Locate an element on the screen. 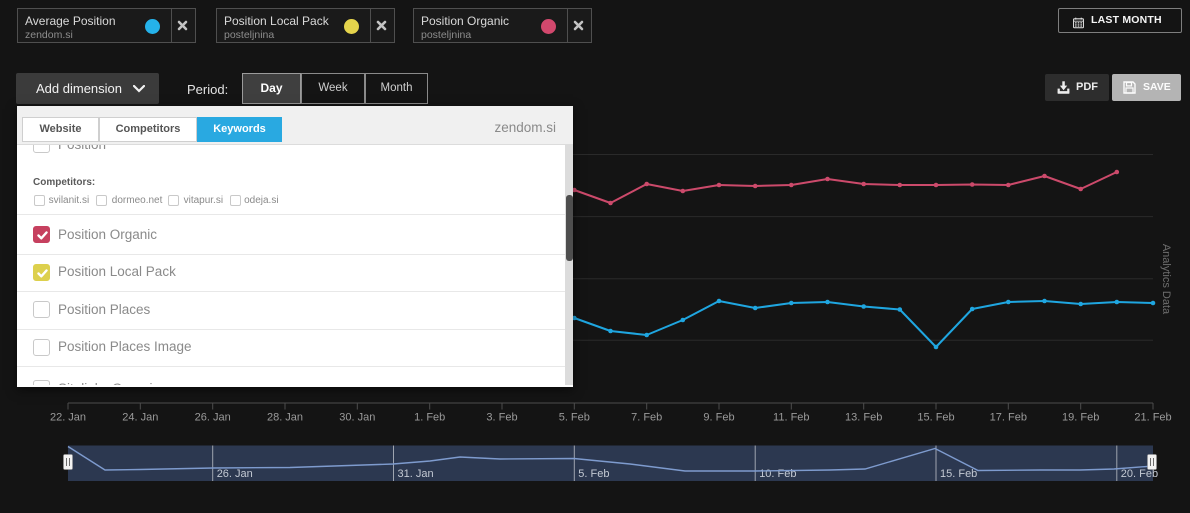  svg-text: 9. Feb is located at coordinates (718, 418).